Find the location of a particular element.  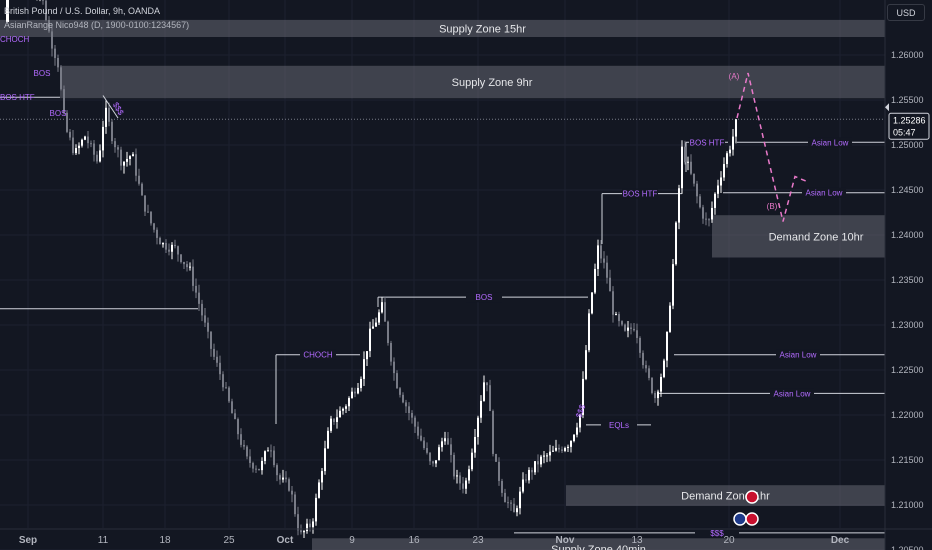

level-label: CHOCH is located at coordinates (318, 355).